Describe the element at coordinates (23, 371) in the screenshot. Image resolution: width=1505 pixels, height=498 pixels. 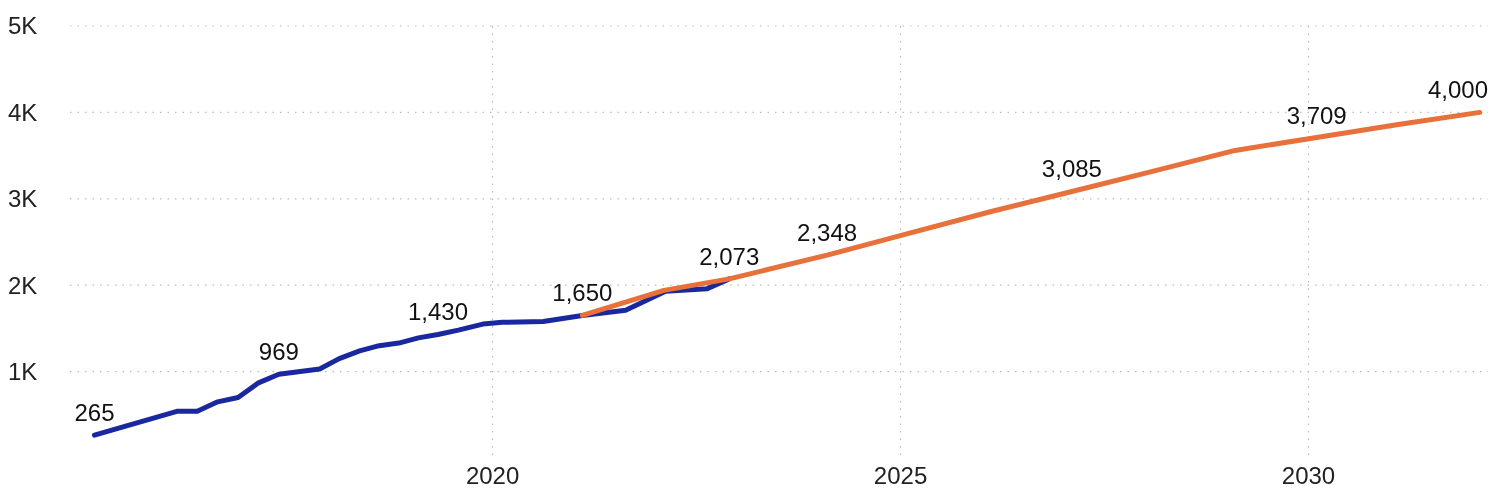
I see `y-tick-label: 1K` at that location.